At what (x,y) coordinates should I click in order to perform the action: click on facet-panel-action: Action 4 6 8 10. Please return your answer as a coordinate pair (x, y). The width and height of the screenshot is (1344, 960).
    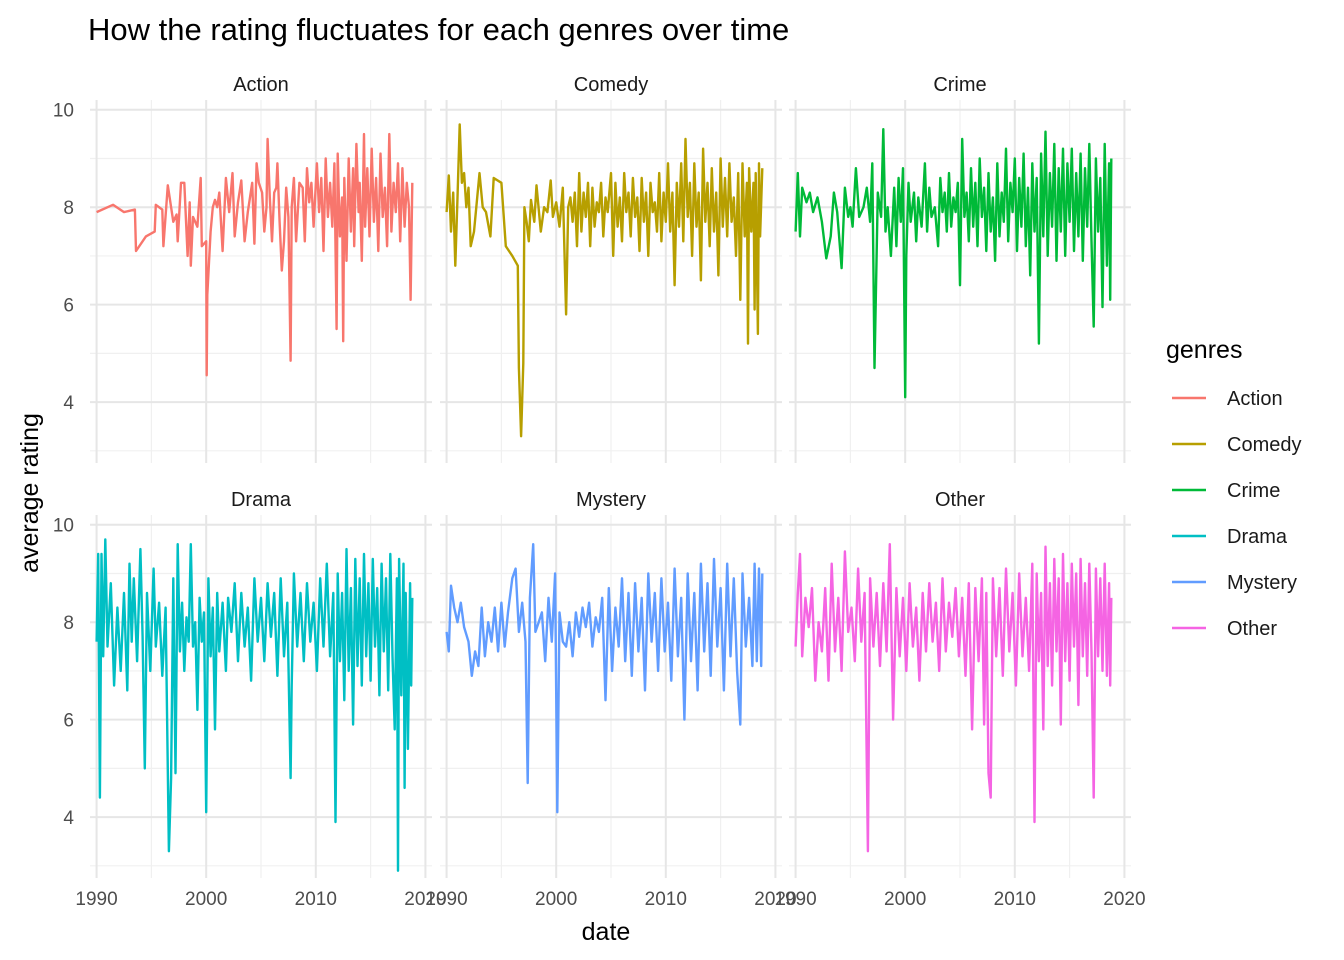
    Looking at the image, I should click on (242, 268).